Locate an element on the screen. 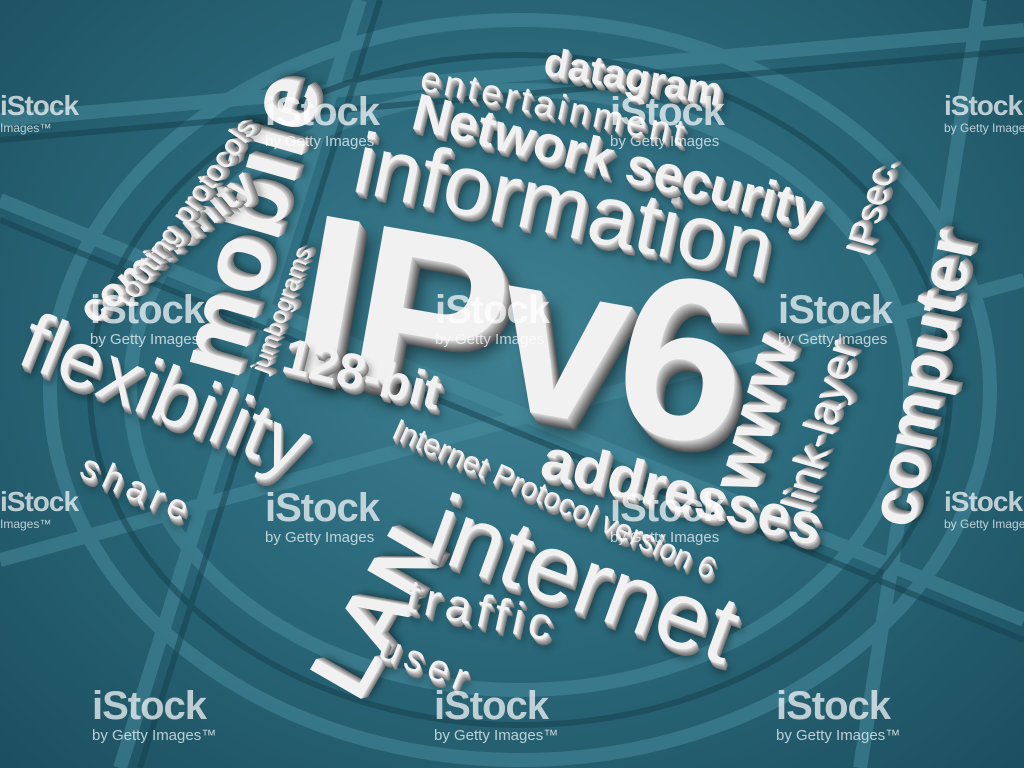 This screenshot has height=768, width=1024. watermark-lower-center-right: iStock by Getty Images is located at coordinates (667, 516).